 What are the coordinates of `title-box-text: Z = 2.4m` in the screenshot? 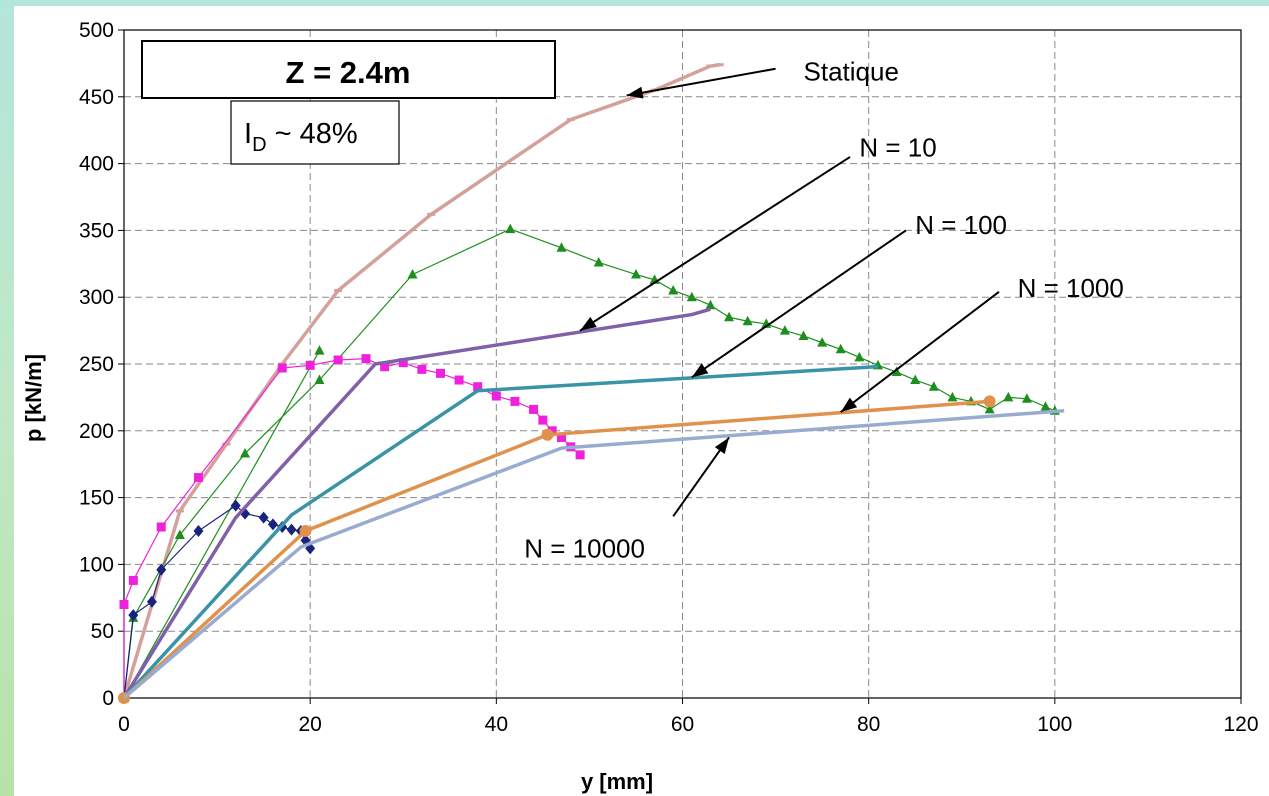 It's located at (348, 72).